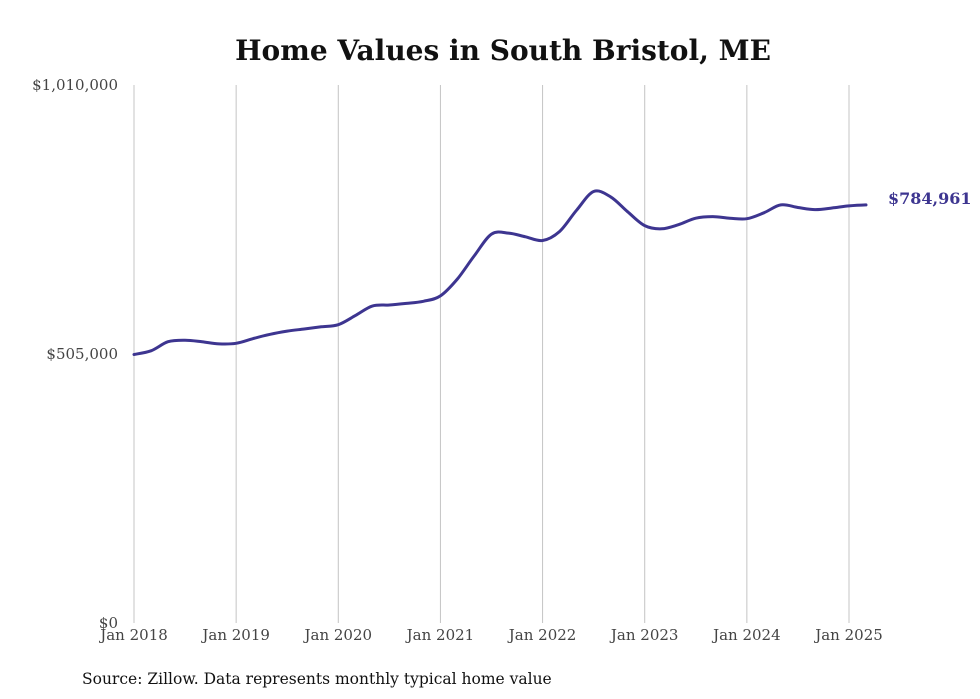 Image resolution: width=980 pixels, height=699 pixels. What do you see at coordinates (848, 635) in the screenshot?
I see `x-tick-label: Jan 2025` at bounding box center [848, 635].